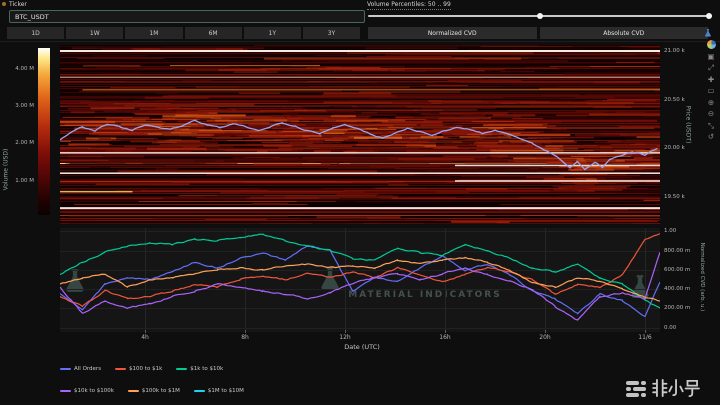  I want to click on legend-label: $100 to $1k, so click(146, 369).